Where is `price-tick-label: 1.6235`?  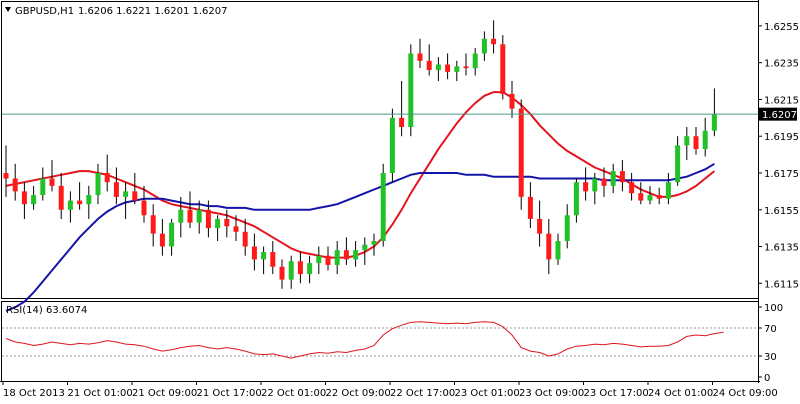
price-tick-label: 1.6235 is located at coordinates (781, 64).